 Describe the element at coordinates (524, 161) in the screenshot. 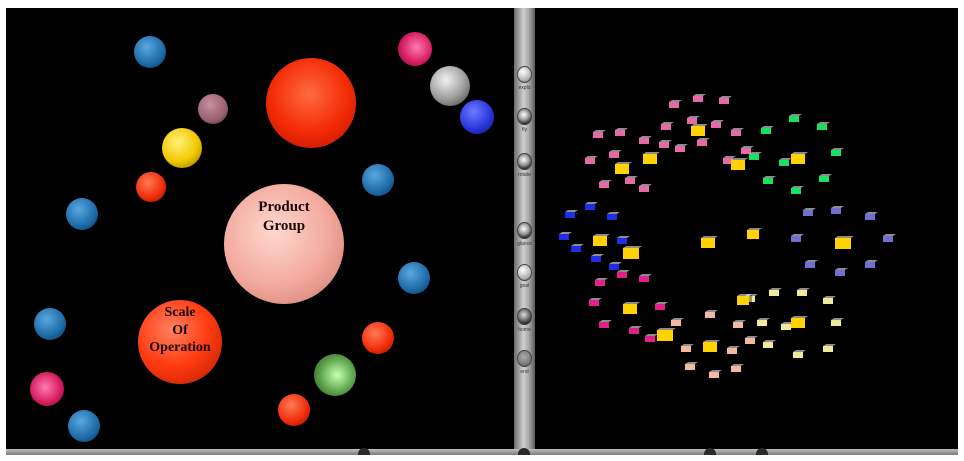

I see `tool-3-icon` at that location.